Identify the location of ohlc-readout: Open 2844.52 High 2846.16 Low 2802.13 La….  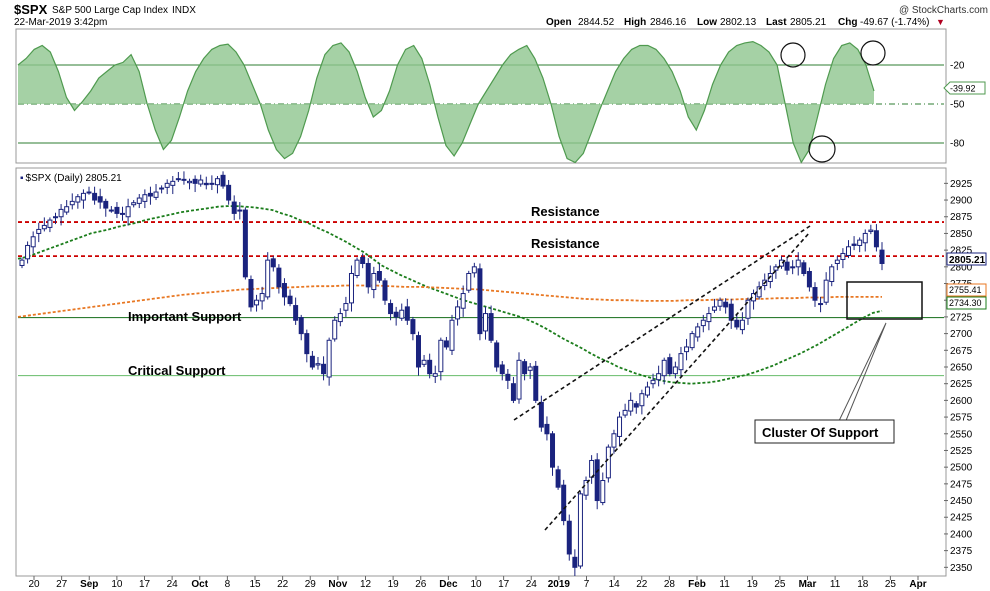
(745, 22).